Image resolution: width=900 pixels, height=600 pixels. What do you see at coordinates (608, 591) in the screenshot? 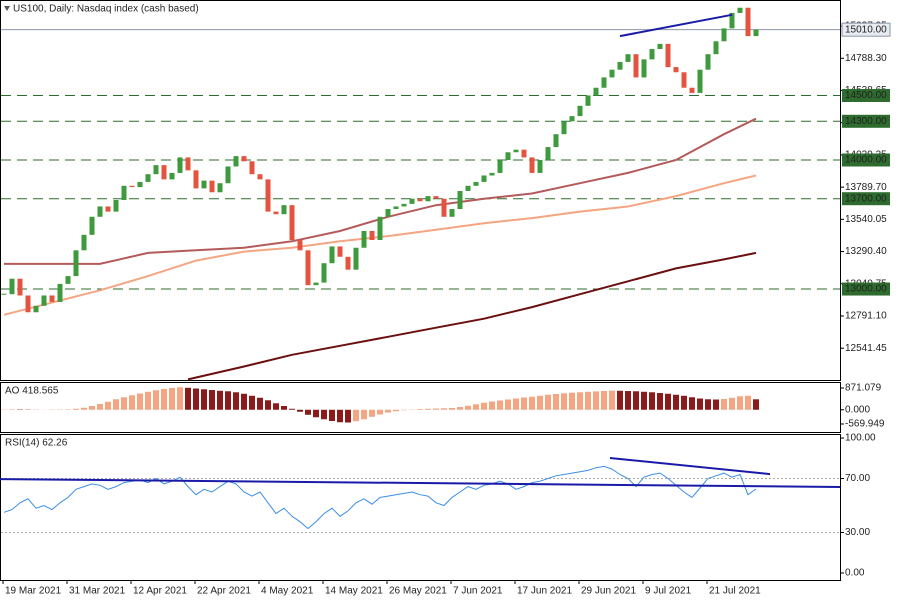
I see `x-tick-label: 29 Jun 2021` at bounding box center [608, 591].